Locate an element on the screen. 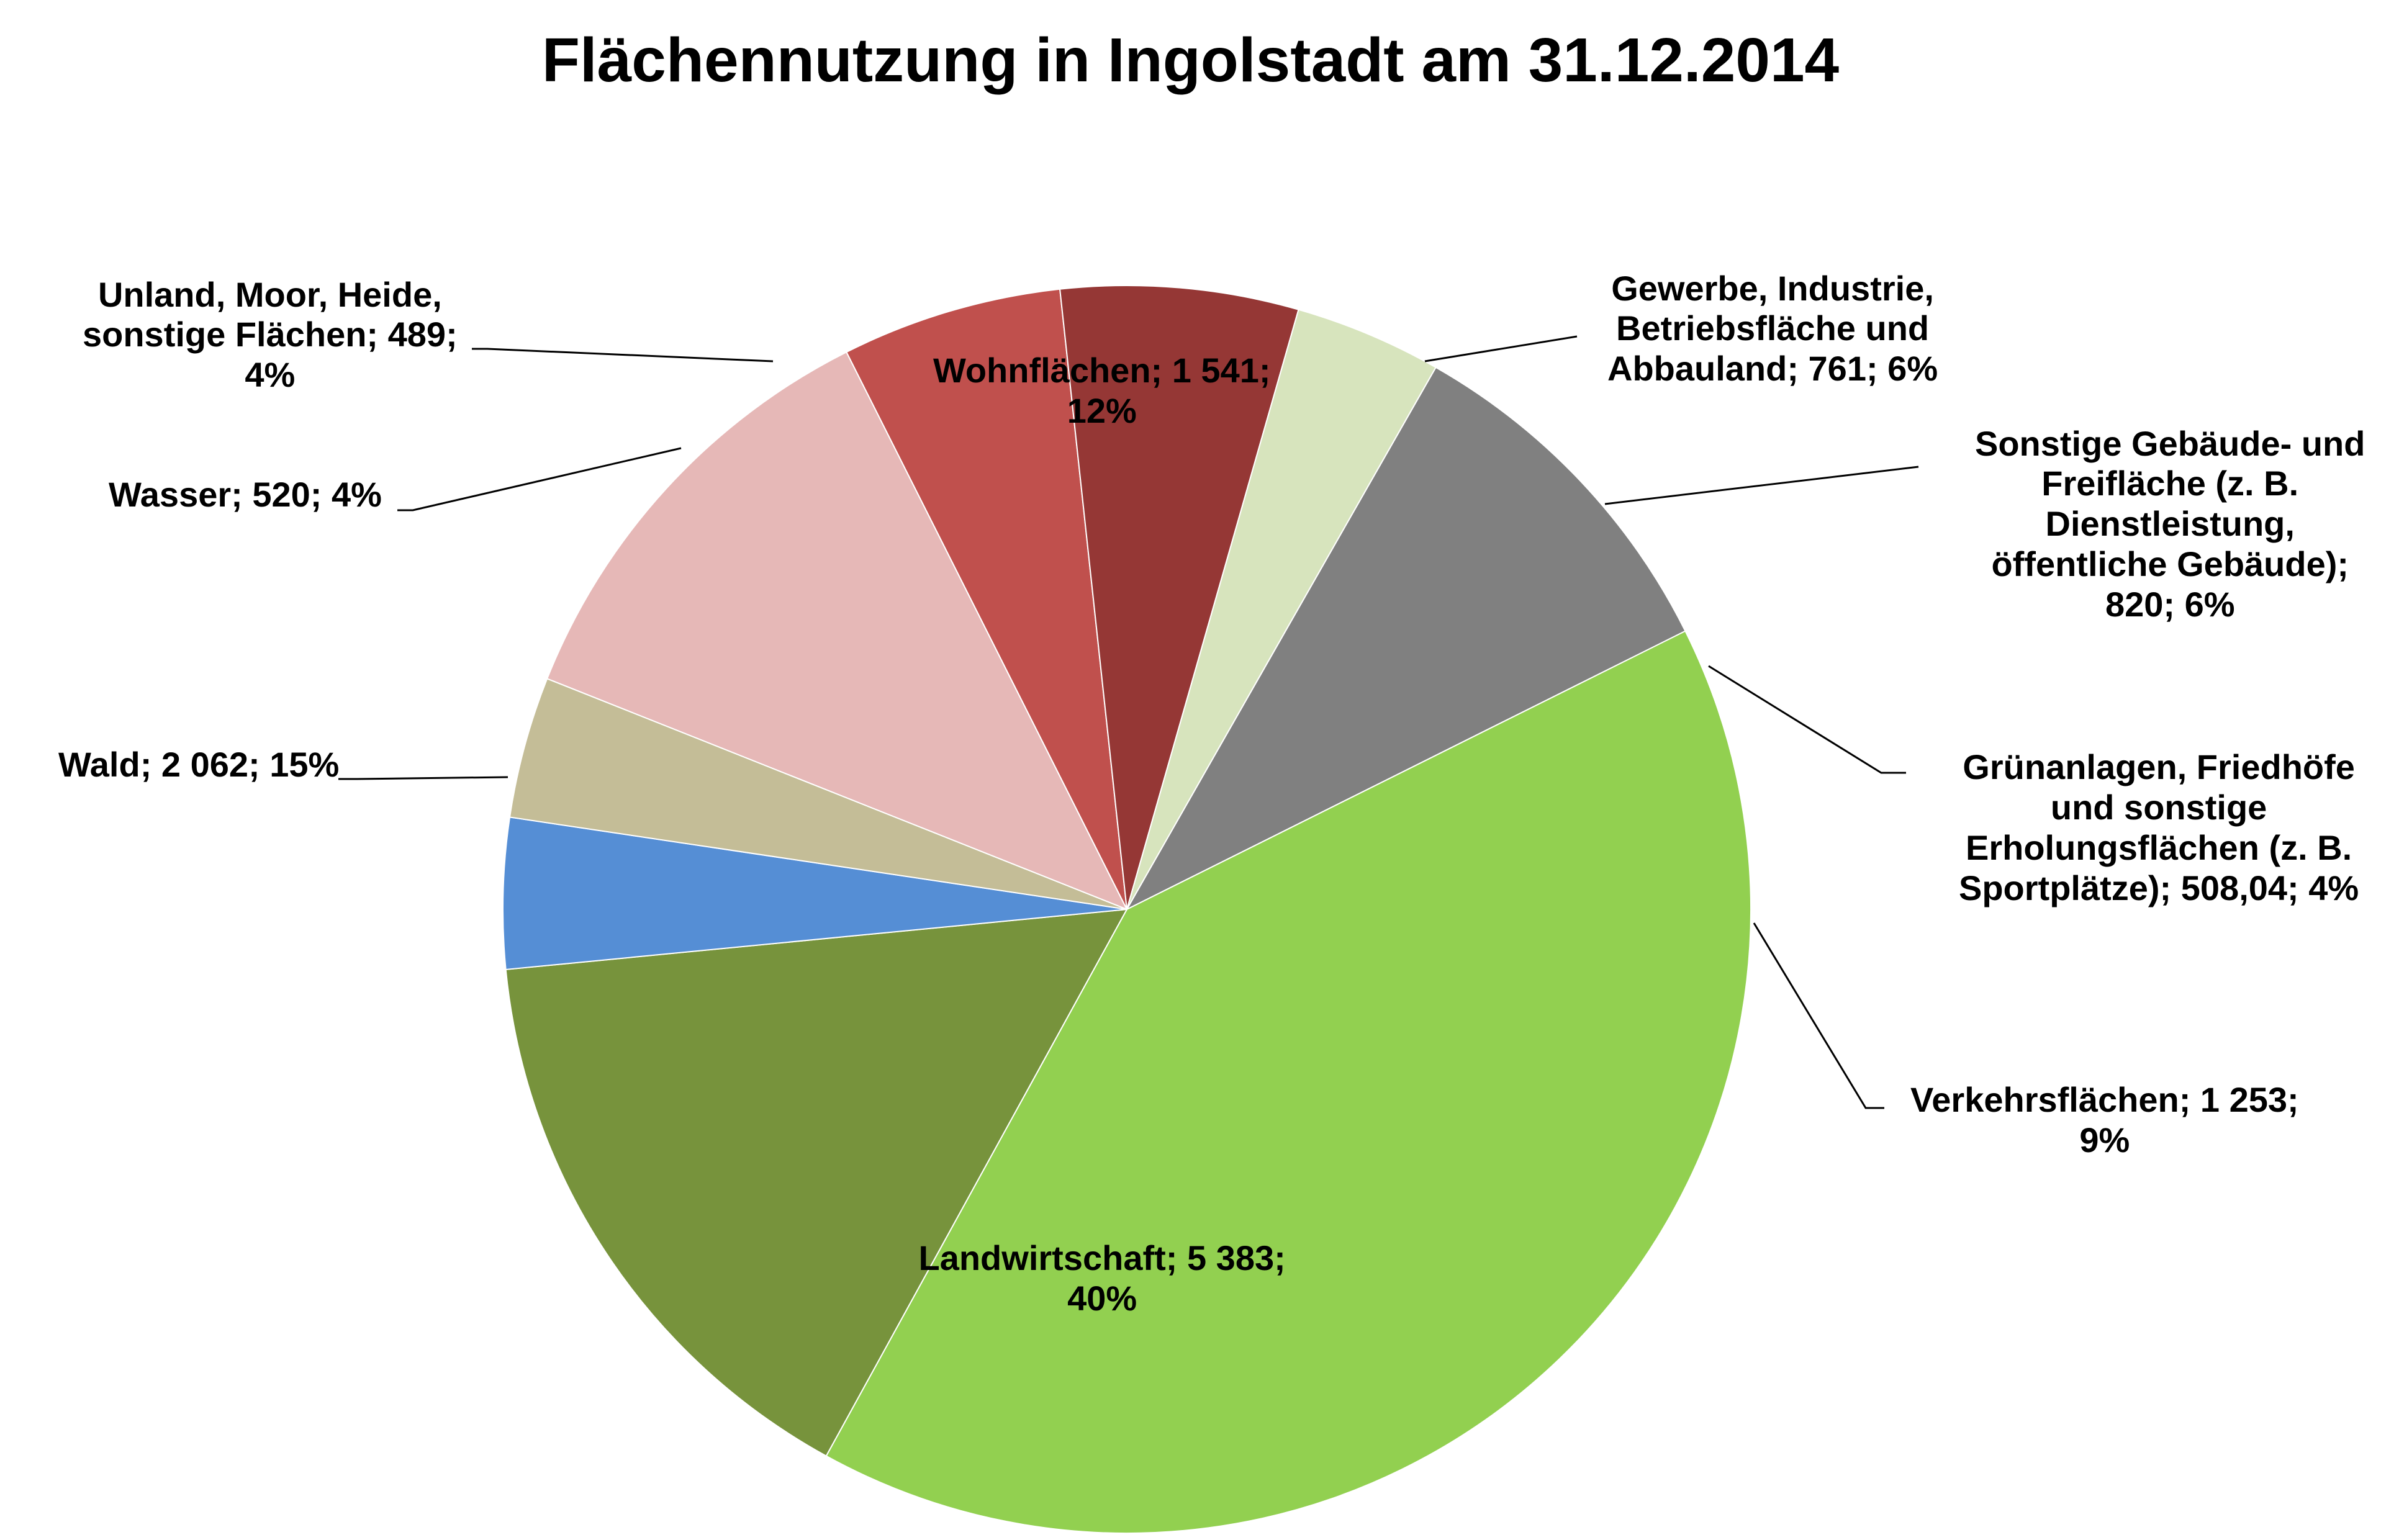 Image resolution: width=2381 pixels, height=1540 pixels. data-label-line: Dienstleistung, is located at coordinates (2170, 524).